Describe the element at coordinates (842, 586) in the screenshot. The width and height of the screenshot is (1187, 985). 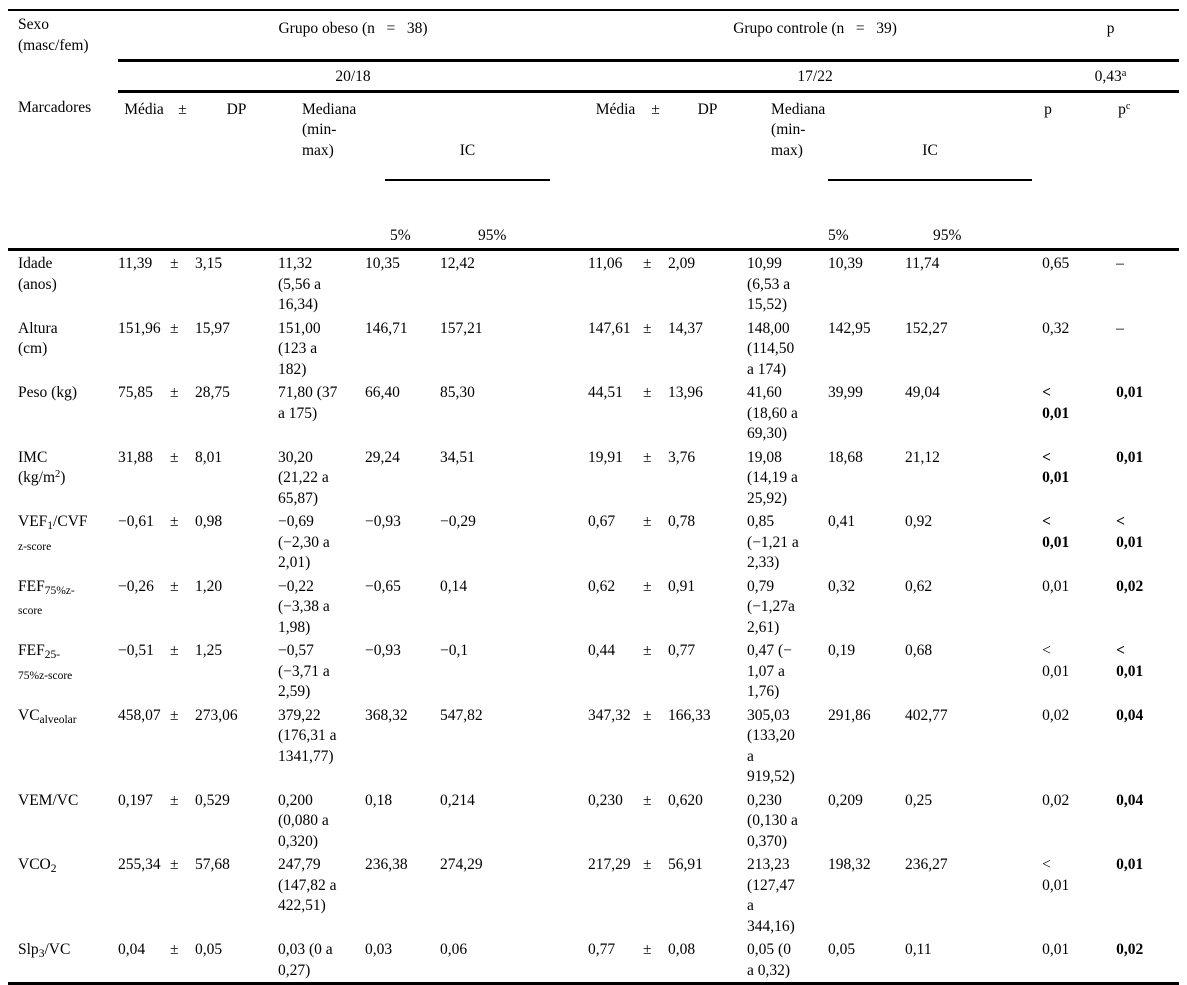
I see `cell-ic5-controle: 0,32` at that location.